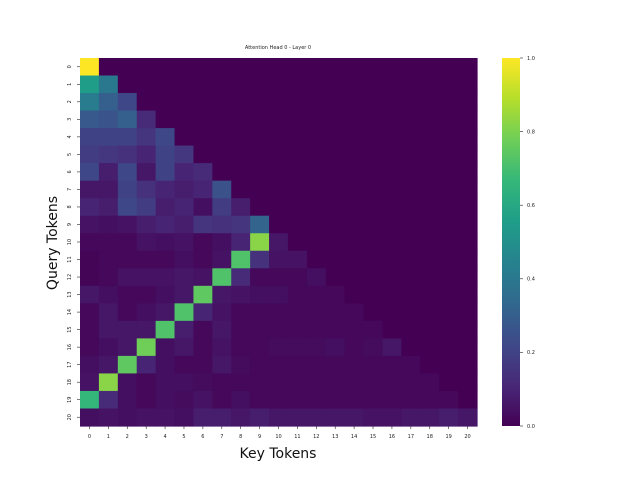 The image size is (640, 480). I want to click on y-tick-label: 2, so click(70, 101).